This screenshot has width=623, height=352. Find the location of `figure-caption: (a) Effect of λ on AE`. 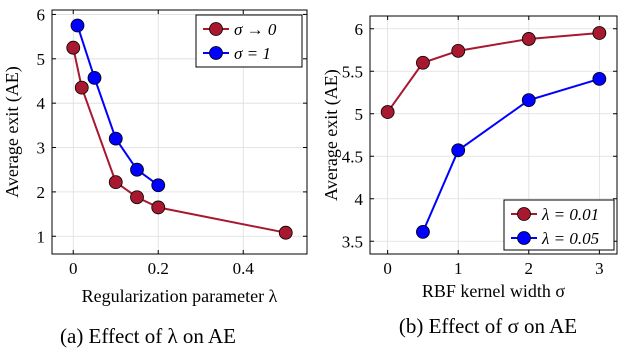

figure-caption: (a) Effect of λ on AE is located at coordinates (148, 336).